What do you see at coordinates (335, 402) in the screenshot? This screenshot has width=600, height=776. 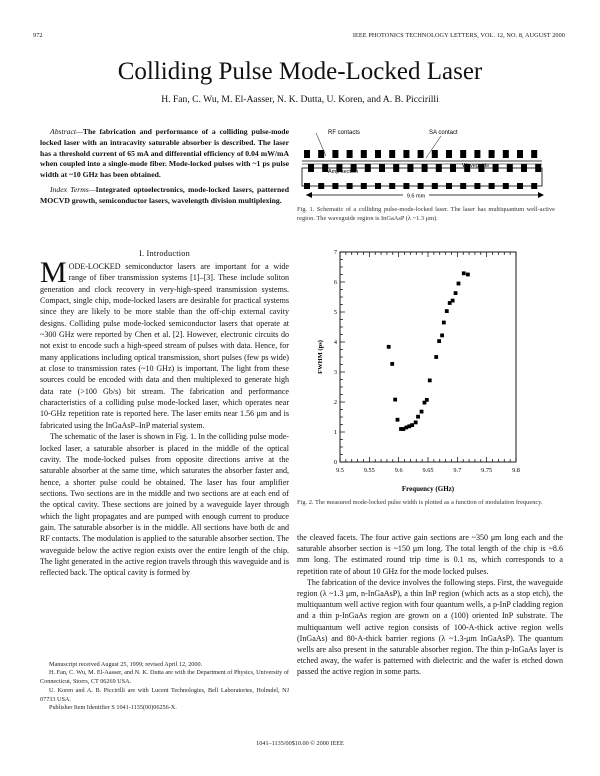 I see `y-tick-label: 2` at bounding box center [335, 402].